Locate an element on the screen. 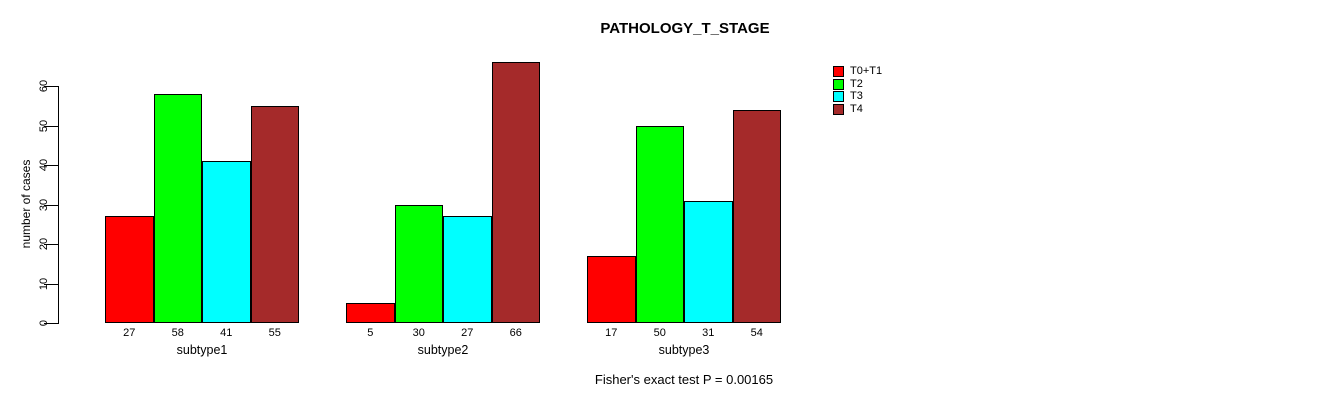  legend-row: T4 is located at coordinates (848, 108).